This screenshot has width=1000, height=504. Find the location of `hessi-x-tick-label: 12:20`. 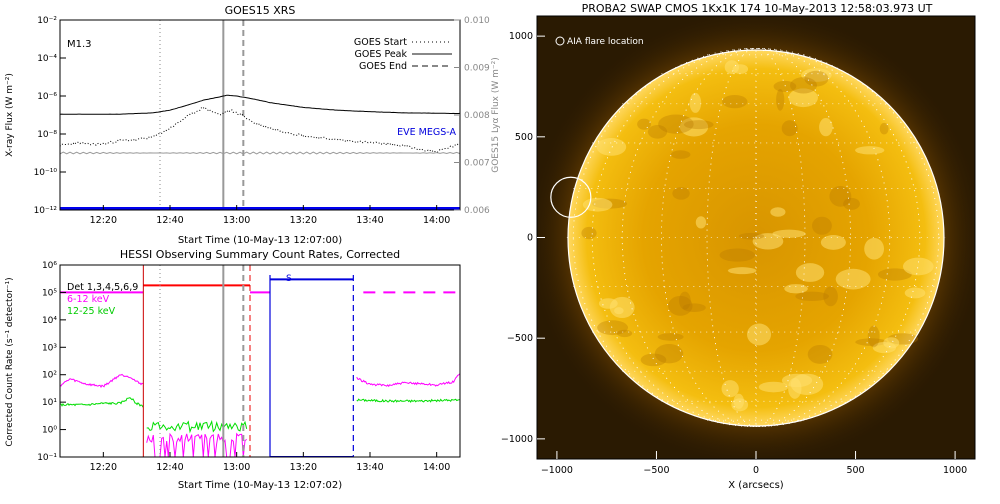

hessi-x-tick-label: 12:20 is located at coordinates (103, 467).